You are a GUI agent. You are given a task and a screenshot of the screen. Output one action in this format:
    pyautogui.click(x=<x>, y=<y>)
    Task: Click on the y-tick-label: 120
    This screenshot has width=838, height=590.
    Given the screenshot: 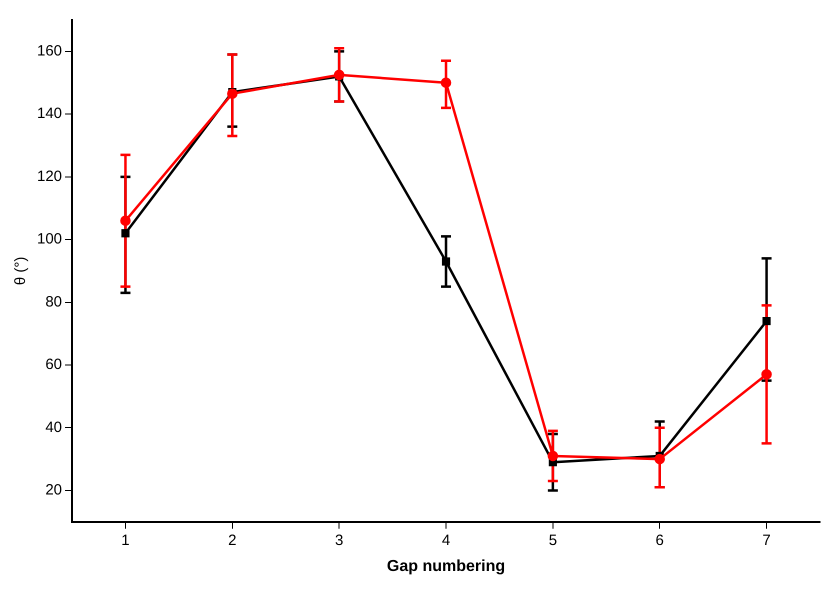 What is the action you would take?
    pyautogui.click(x=49, y=176)
    